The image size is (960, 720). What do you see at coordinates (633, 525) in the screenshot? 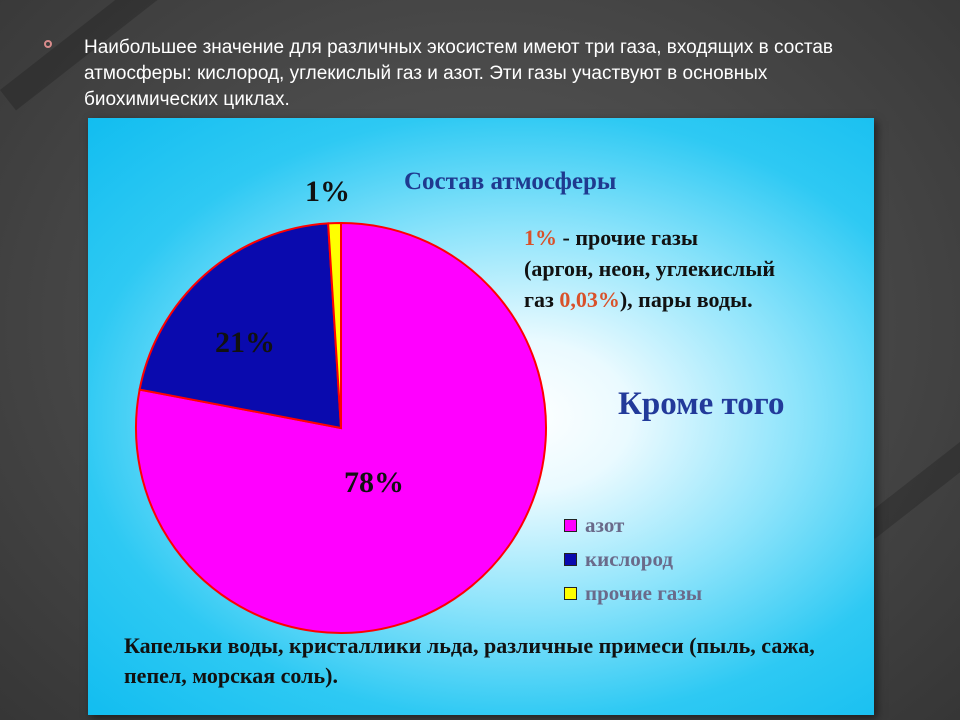
I see `legend-item-nitrogen: азот` at bounding box center [633, 525].